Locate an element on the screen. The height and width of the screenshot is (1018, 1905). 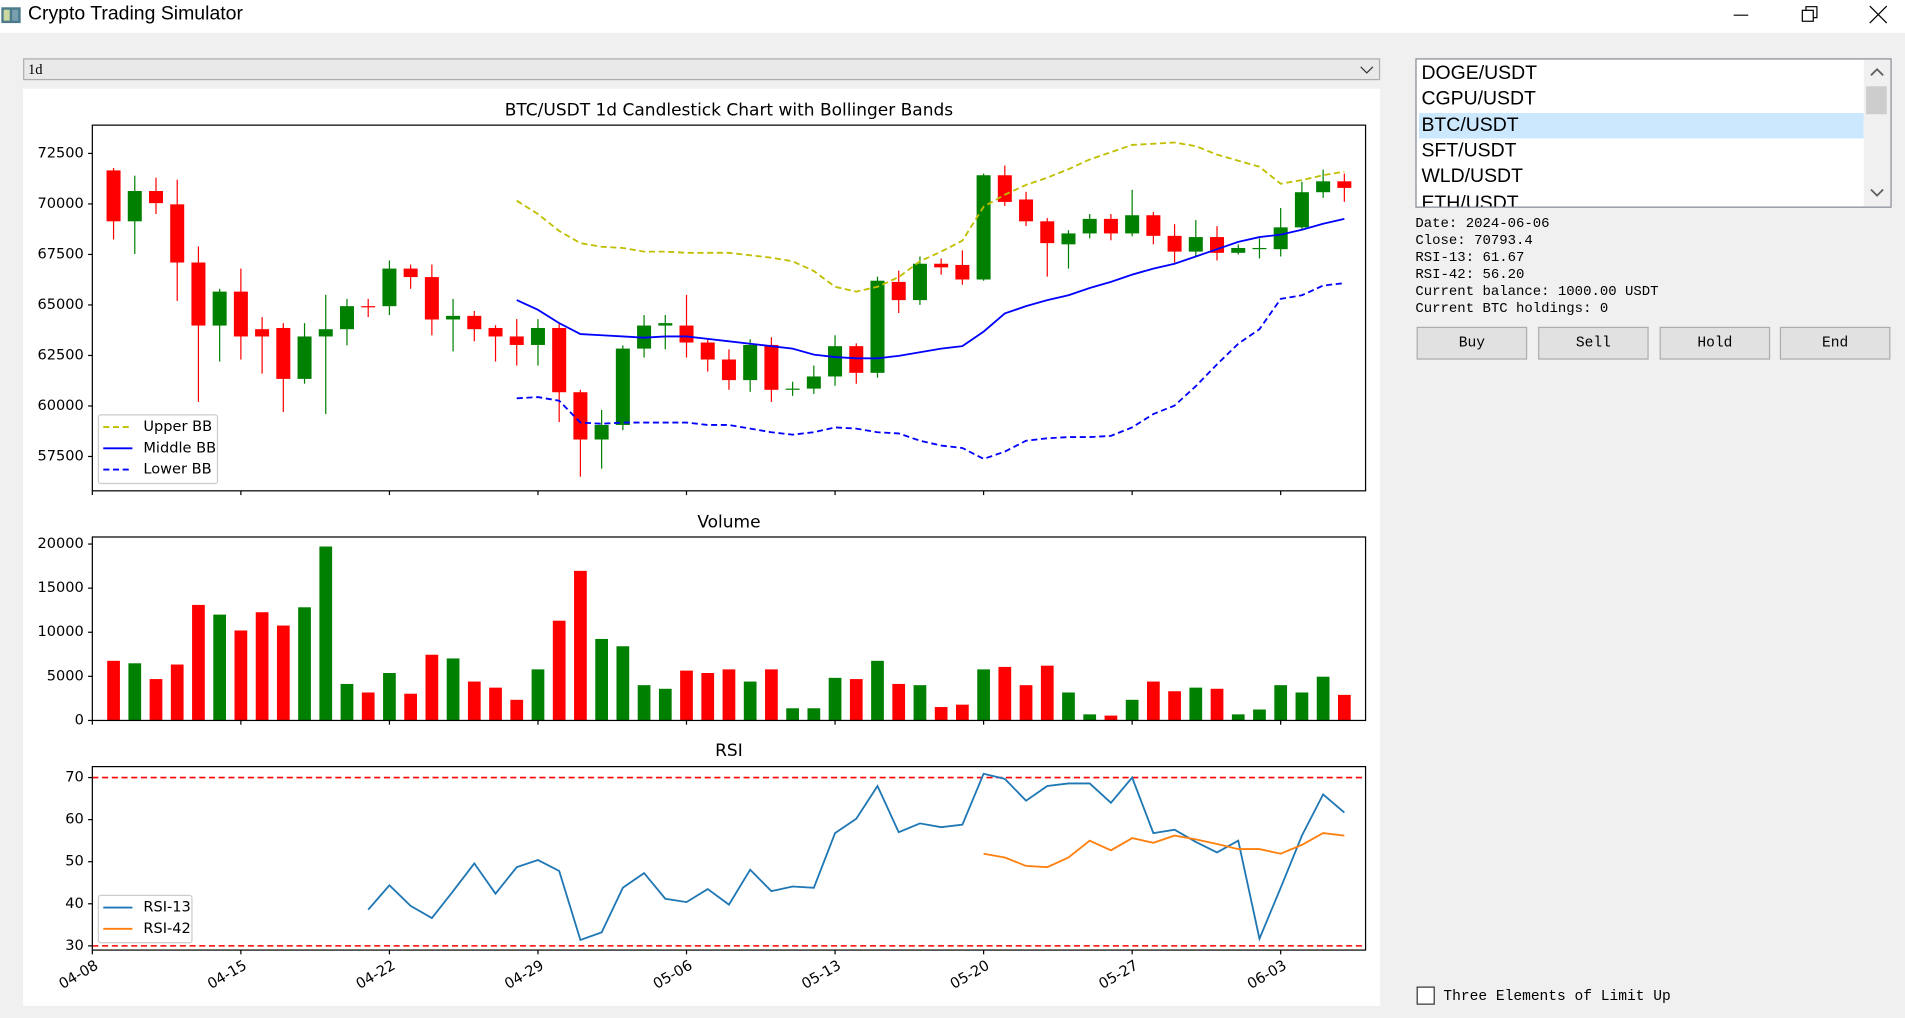
axes-frame is located at coordinates (729, 858).